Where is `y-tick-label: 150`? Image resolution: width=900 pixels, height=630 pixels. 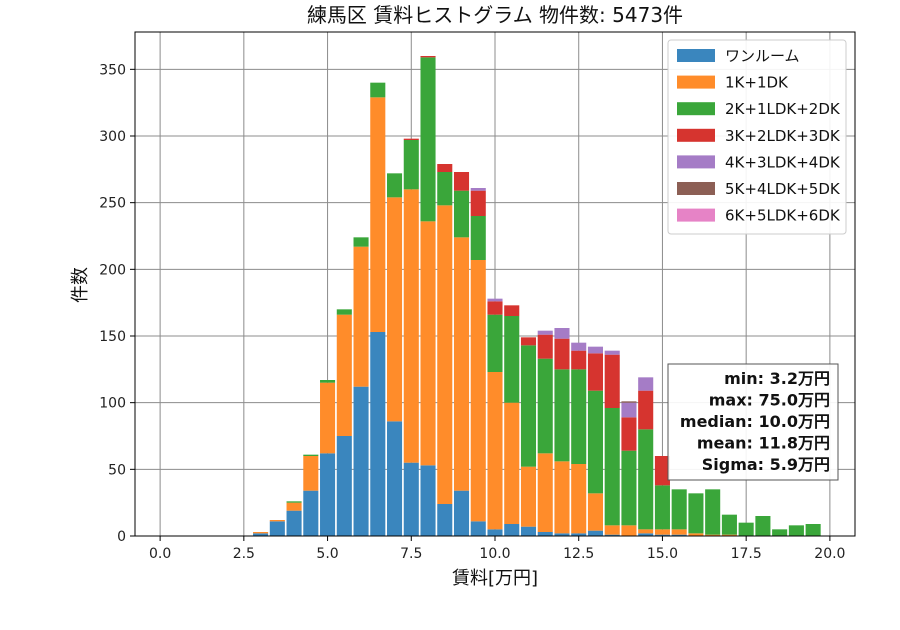 y-tick-label: 150 is located at coordinates (112, 337).